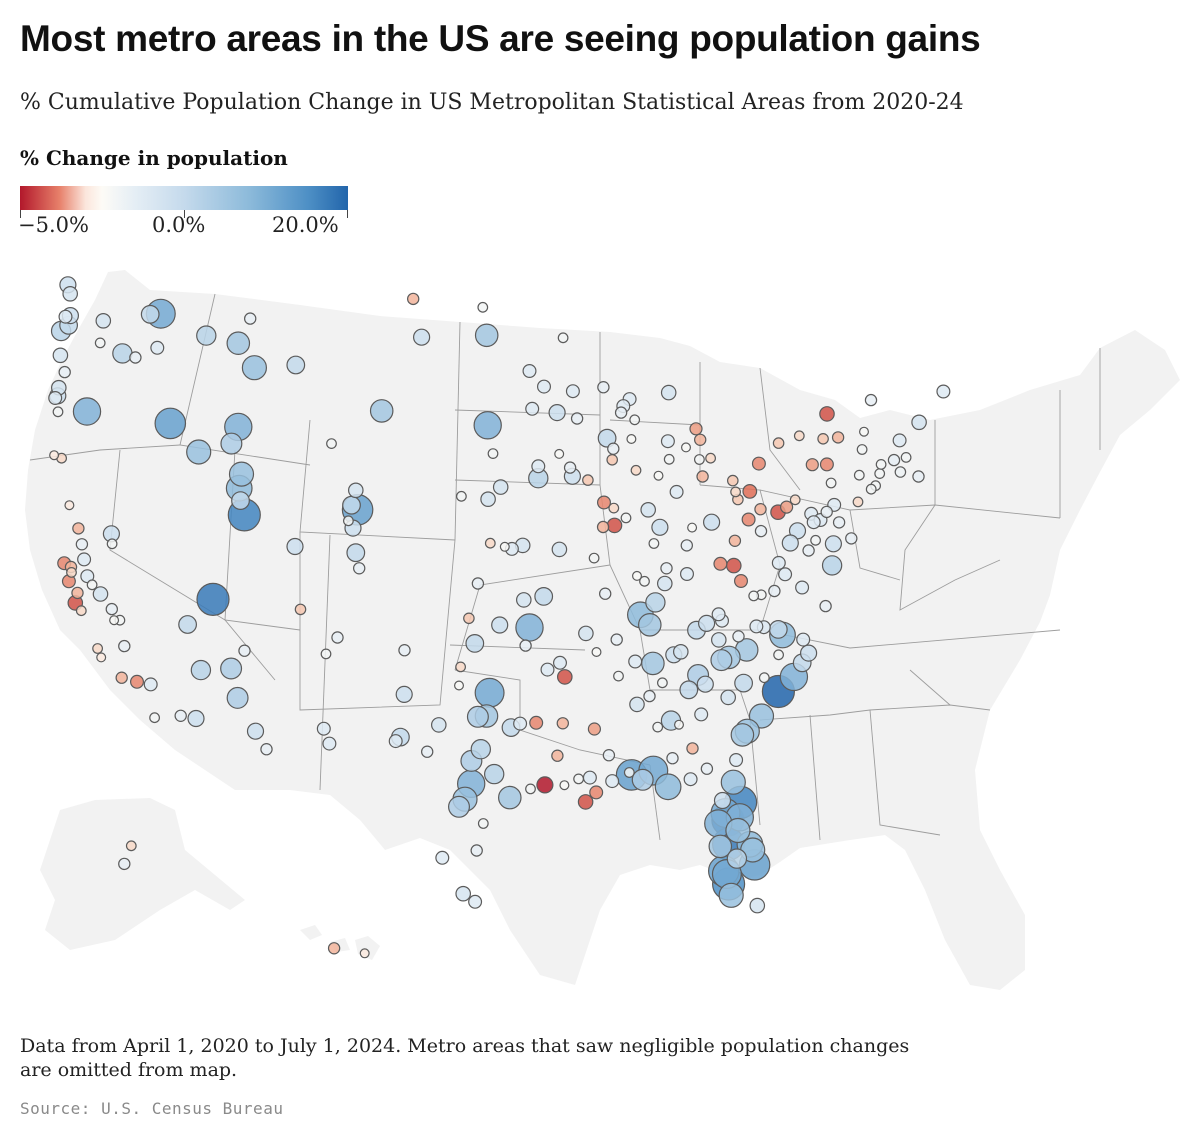 This screenshot has width=1198, height=1146. I want to click on metro-bubble-pueblo, so click(359, 568).